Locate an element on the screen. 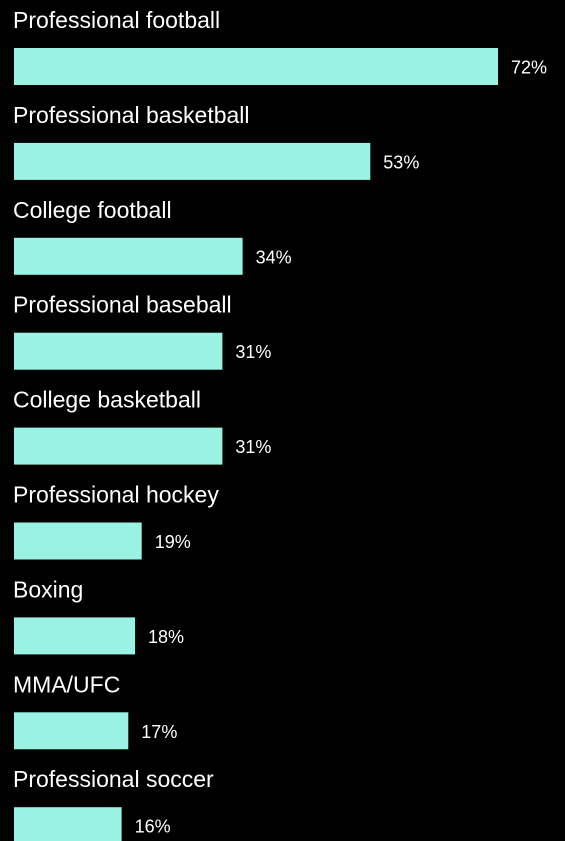 The height and width of the screenshot is (841, 565). value-label: 18% is located at coordinates (166, 637).